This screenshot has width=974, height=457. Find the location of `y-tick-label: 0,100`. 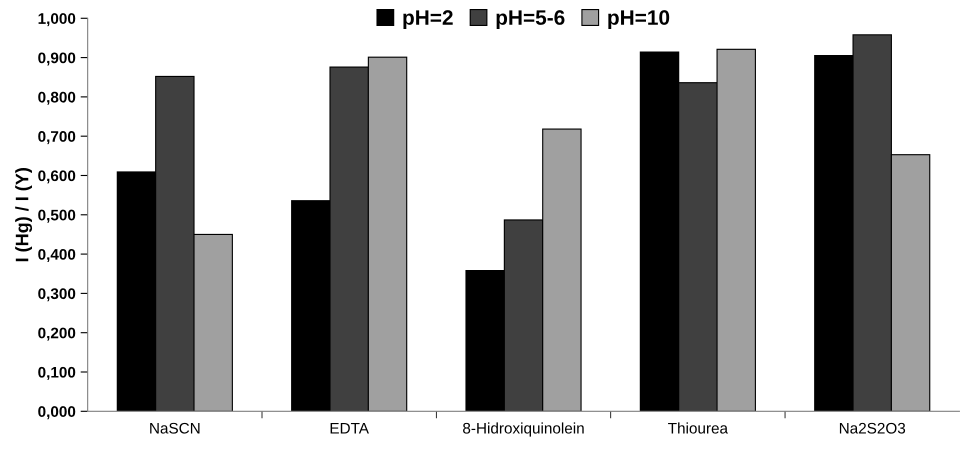

y-tick-label: 0,100 is located at coordinates (57, 373).